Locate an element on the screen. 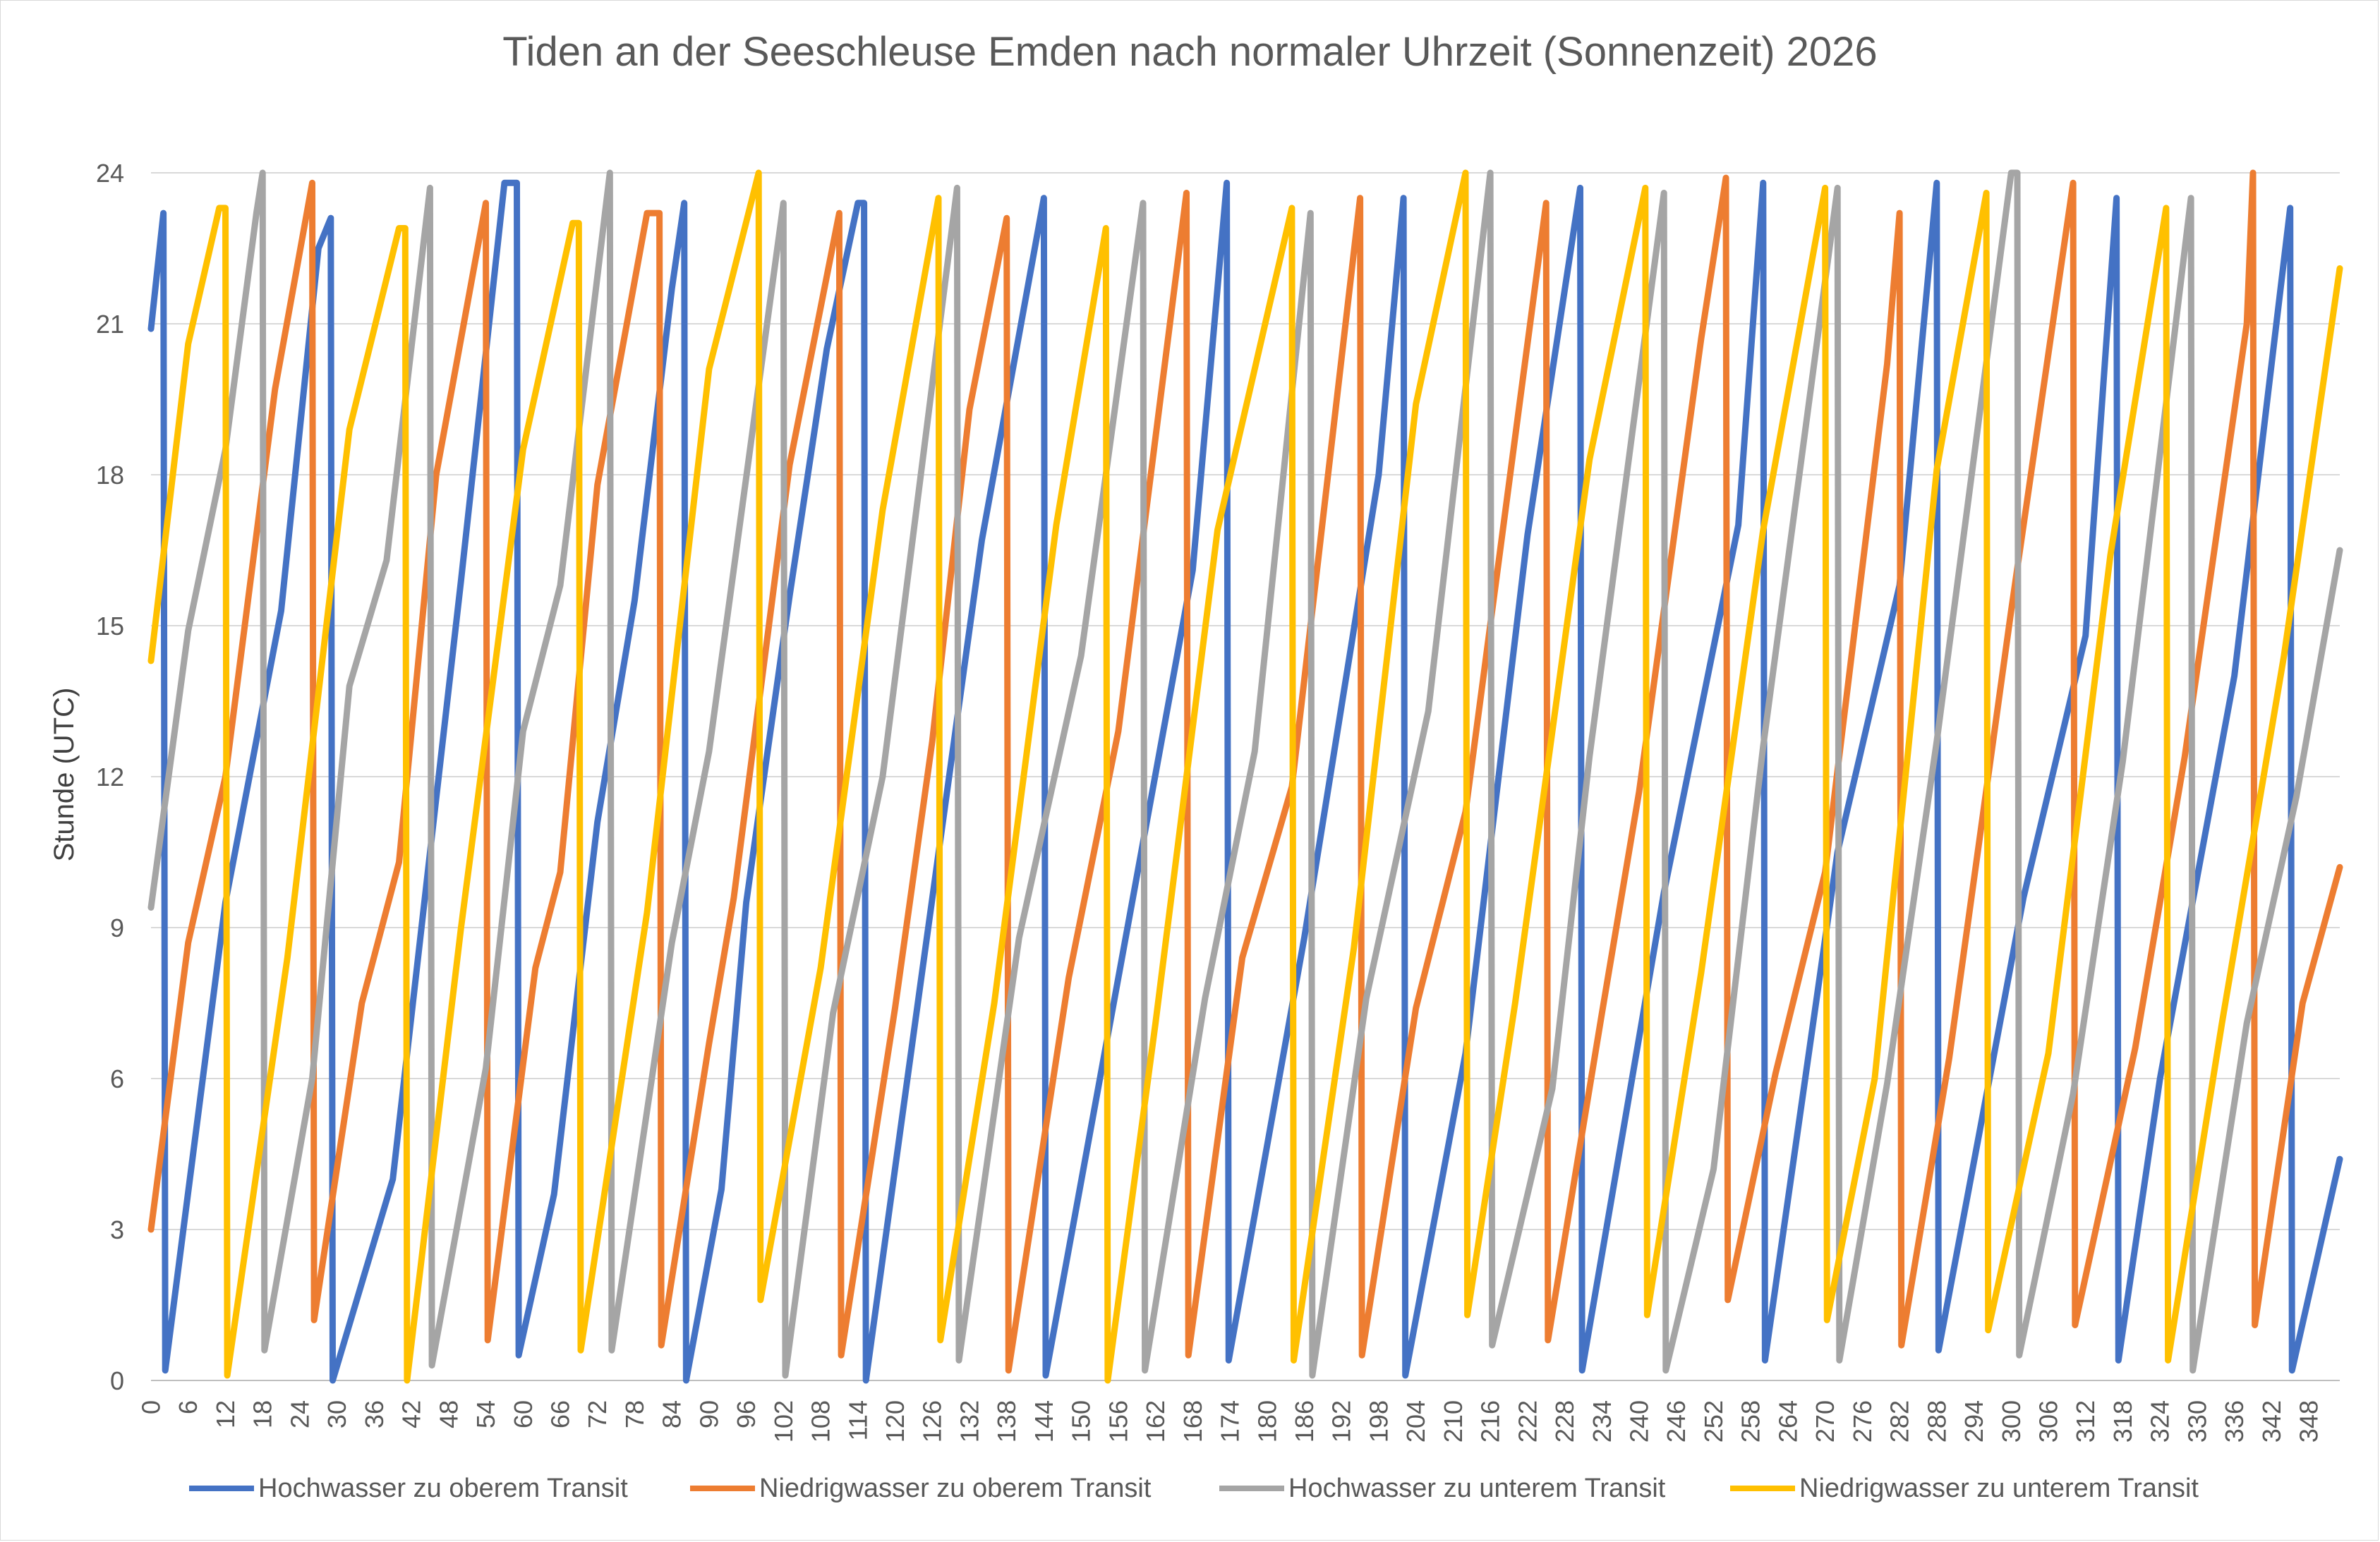  legend-item: Hochwasser zu unterem Transit is located at coordinates (1442, 1488).